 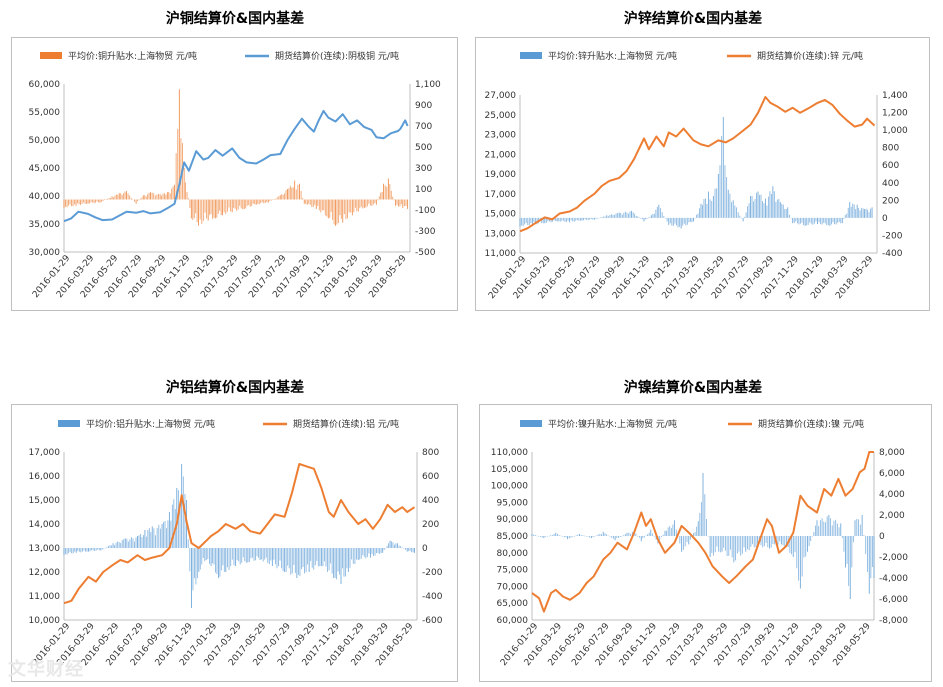 I want to click on left-tick-label: 17,000, so click(x=501, y=195).